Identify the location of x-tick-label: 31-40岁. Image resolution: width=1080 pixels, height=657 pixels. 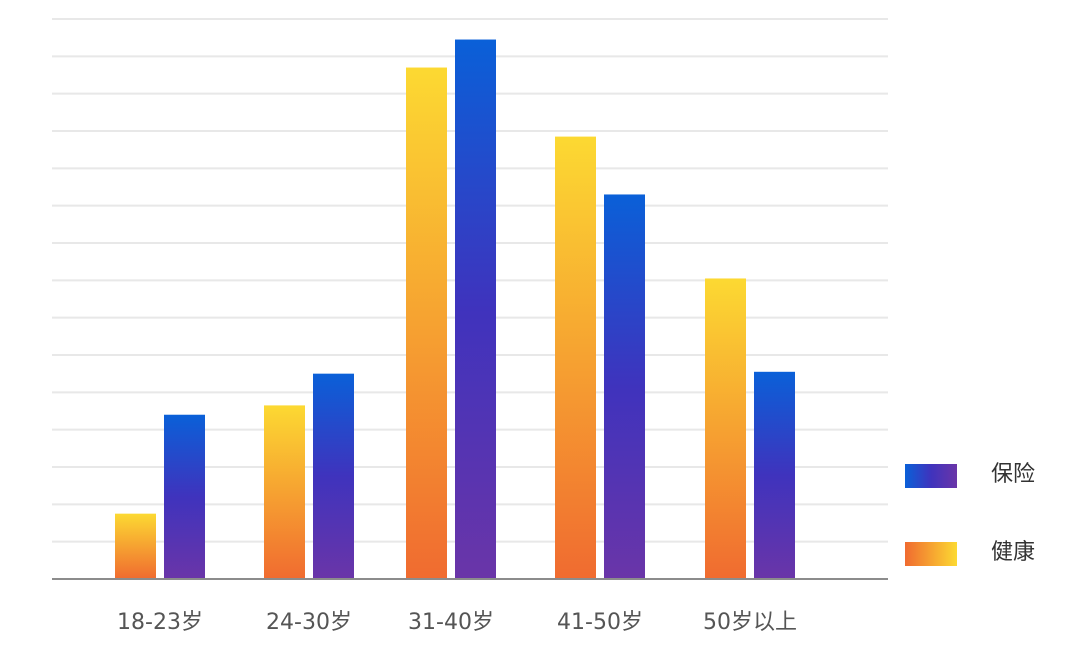
(451, 622).